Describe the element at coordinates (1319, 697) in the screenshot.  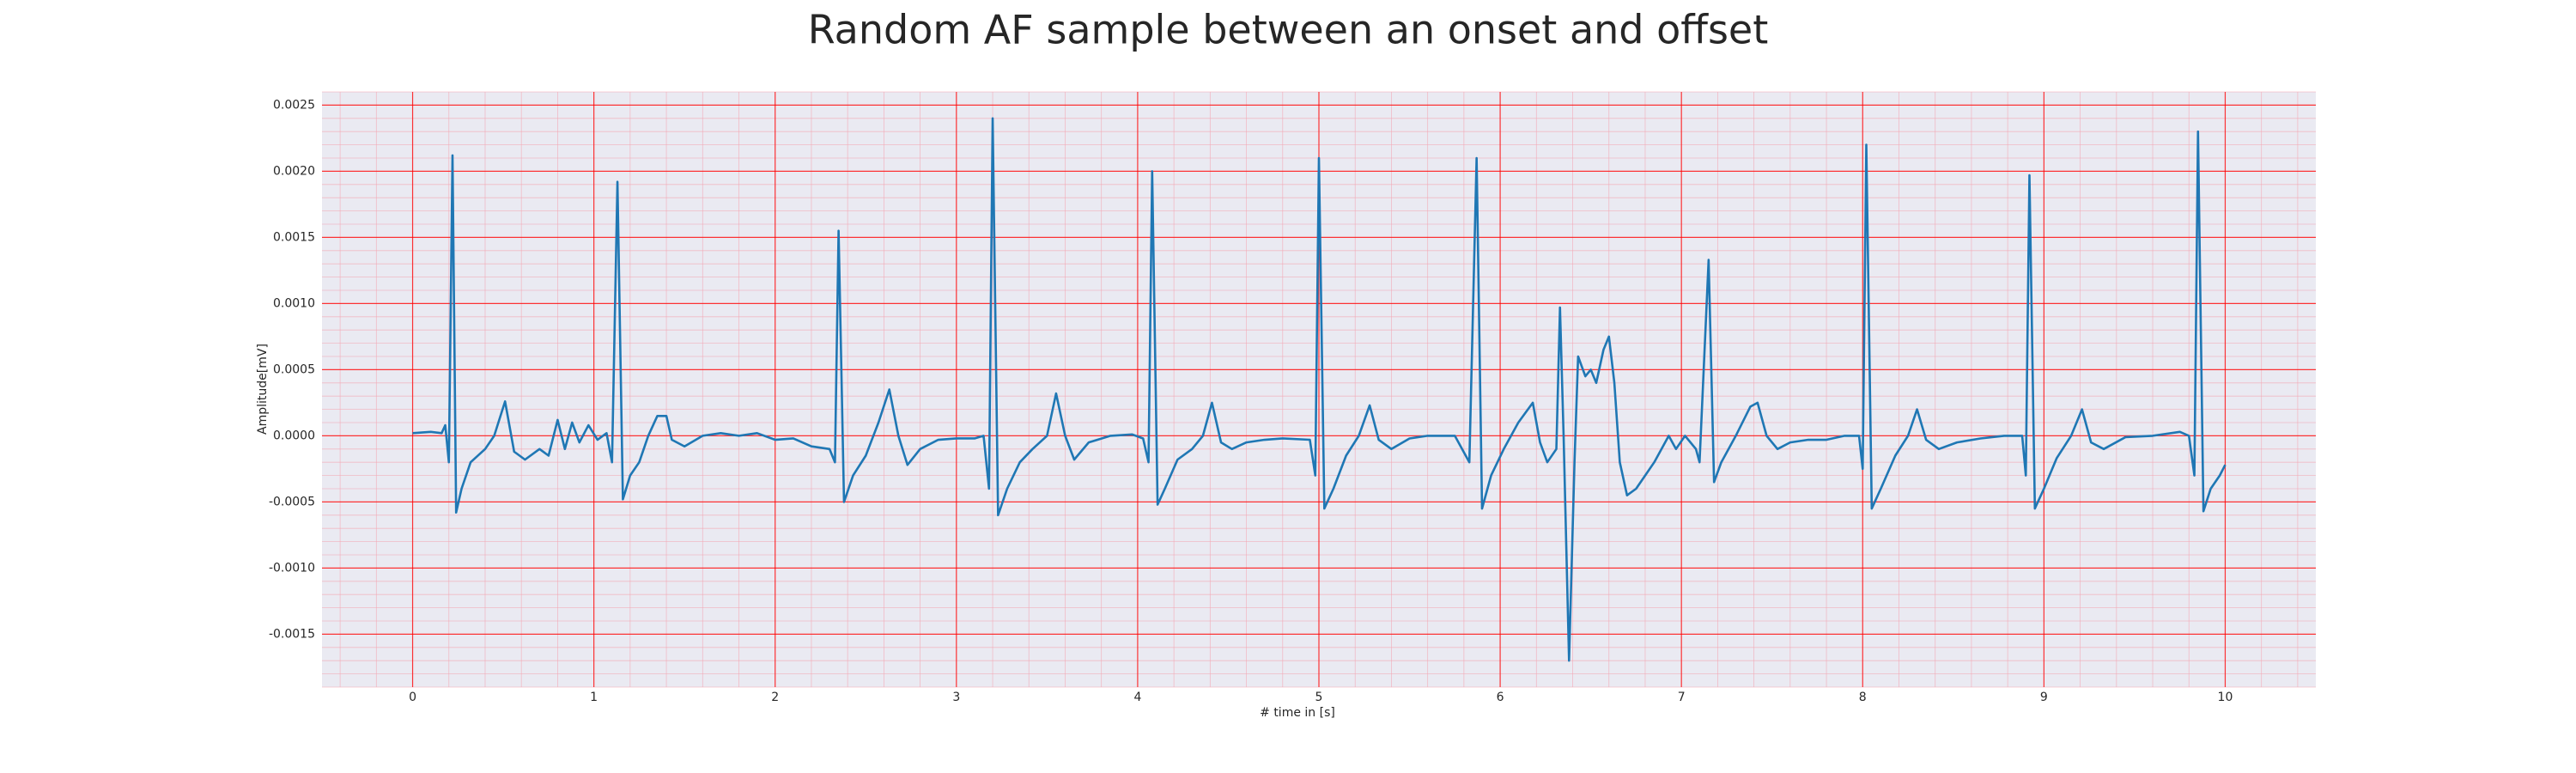
I see `x-tick-label: 5` at that location.